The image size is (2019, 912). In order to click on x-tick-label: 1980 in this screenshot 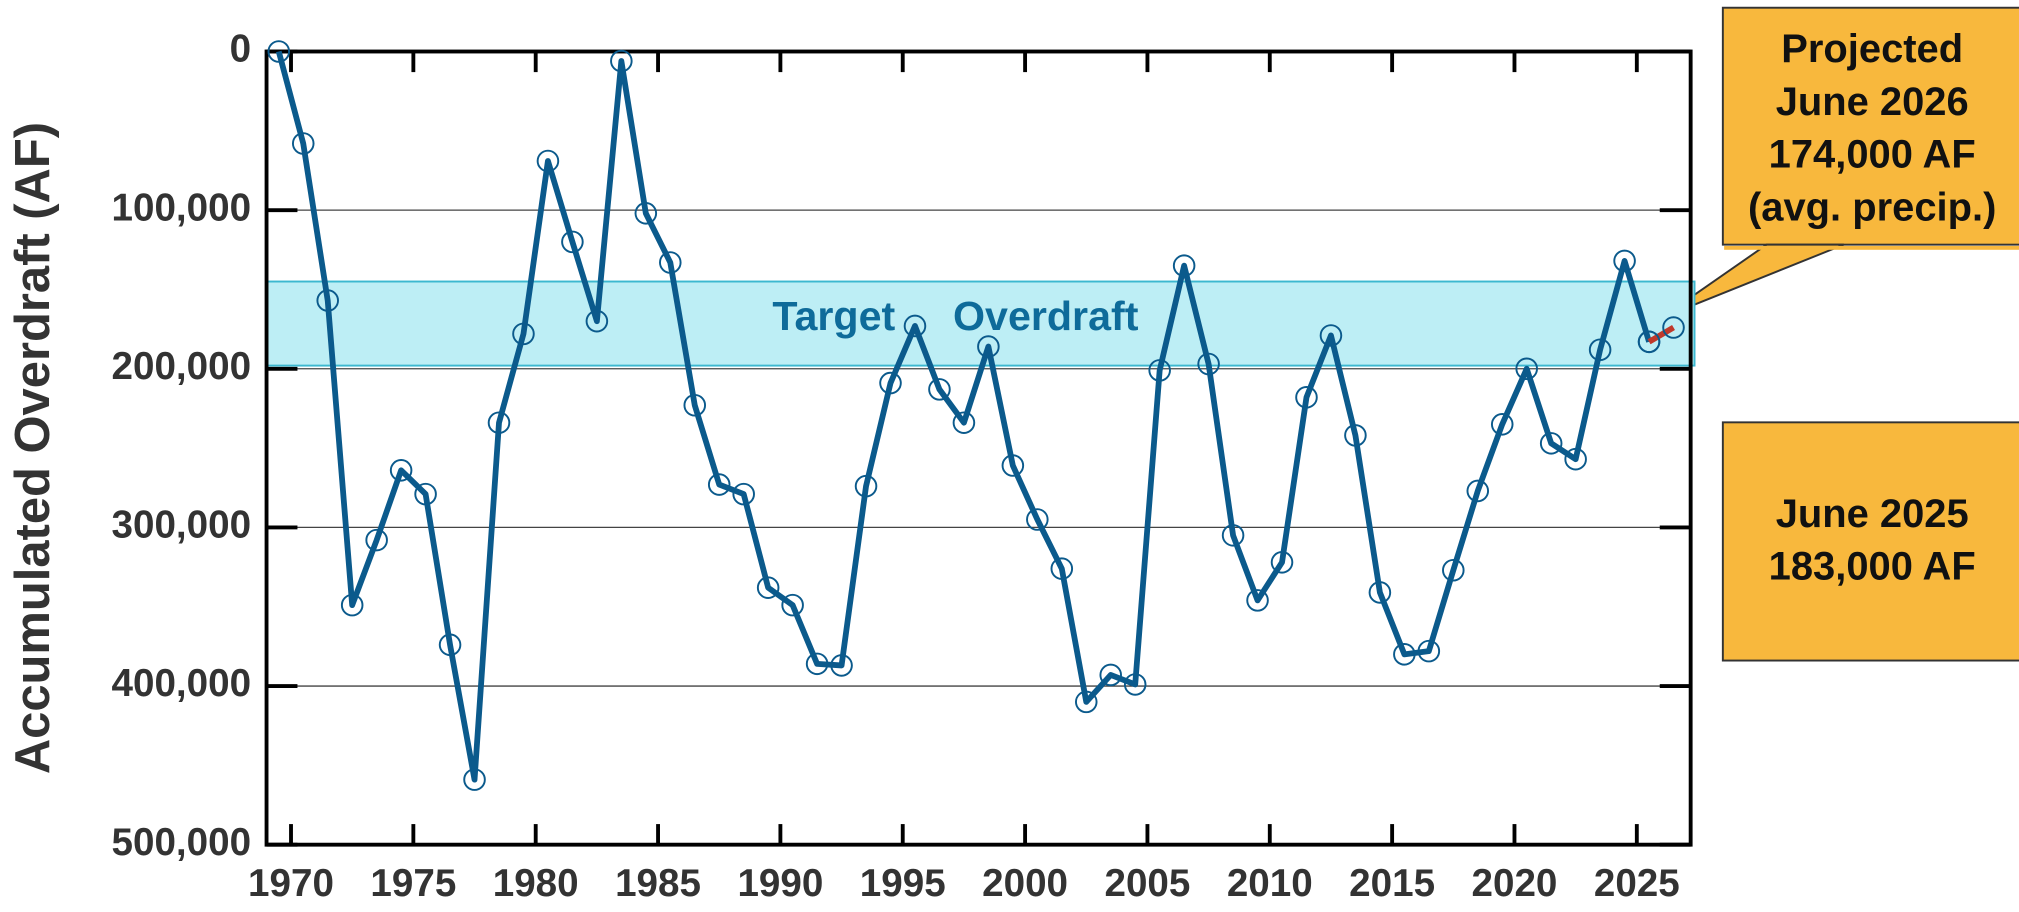, I will do `click(536, 883)`.